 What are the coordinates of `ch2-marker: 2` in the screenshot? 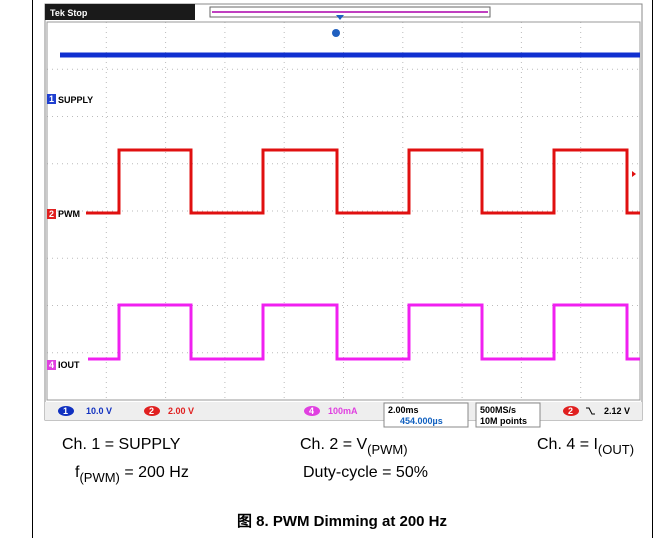 It's located at (51, 214).